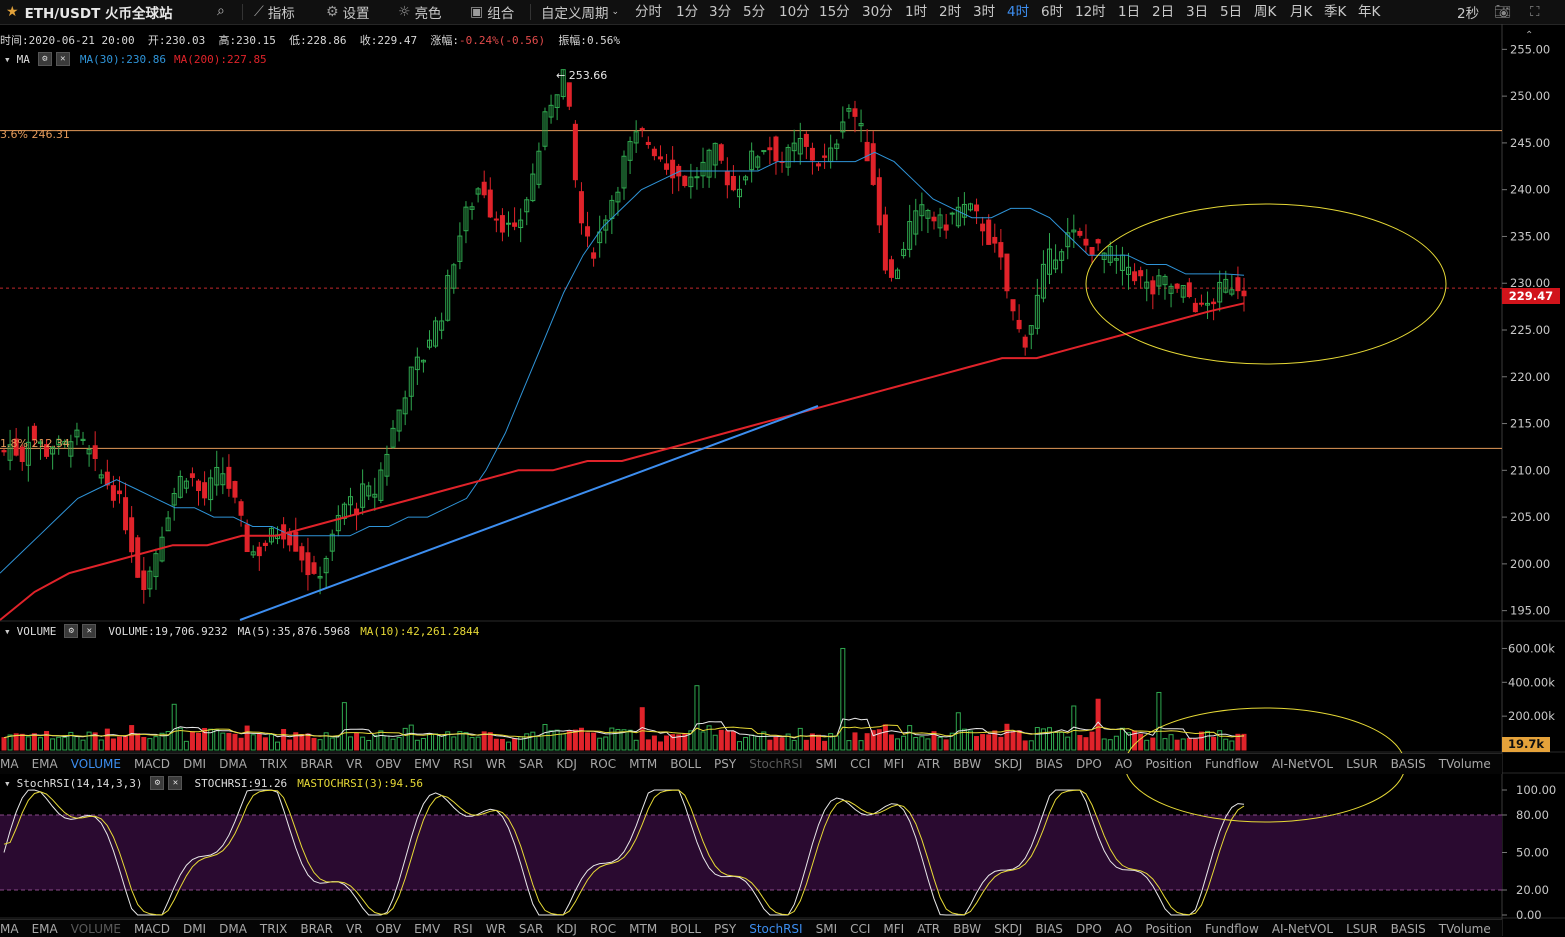  I want to click on theme-button: ☼ 亮色, so click(420, 13).